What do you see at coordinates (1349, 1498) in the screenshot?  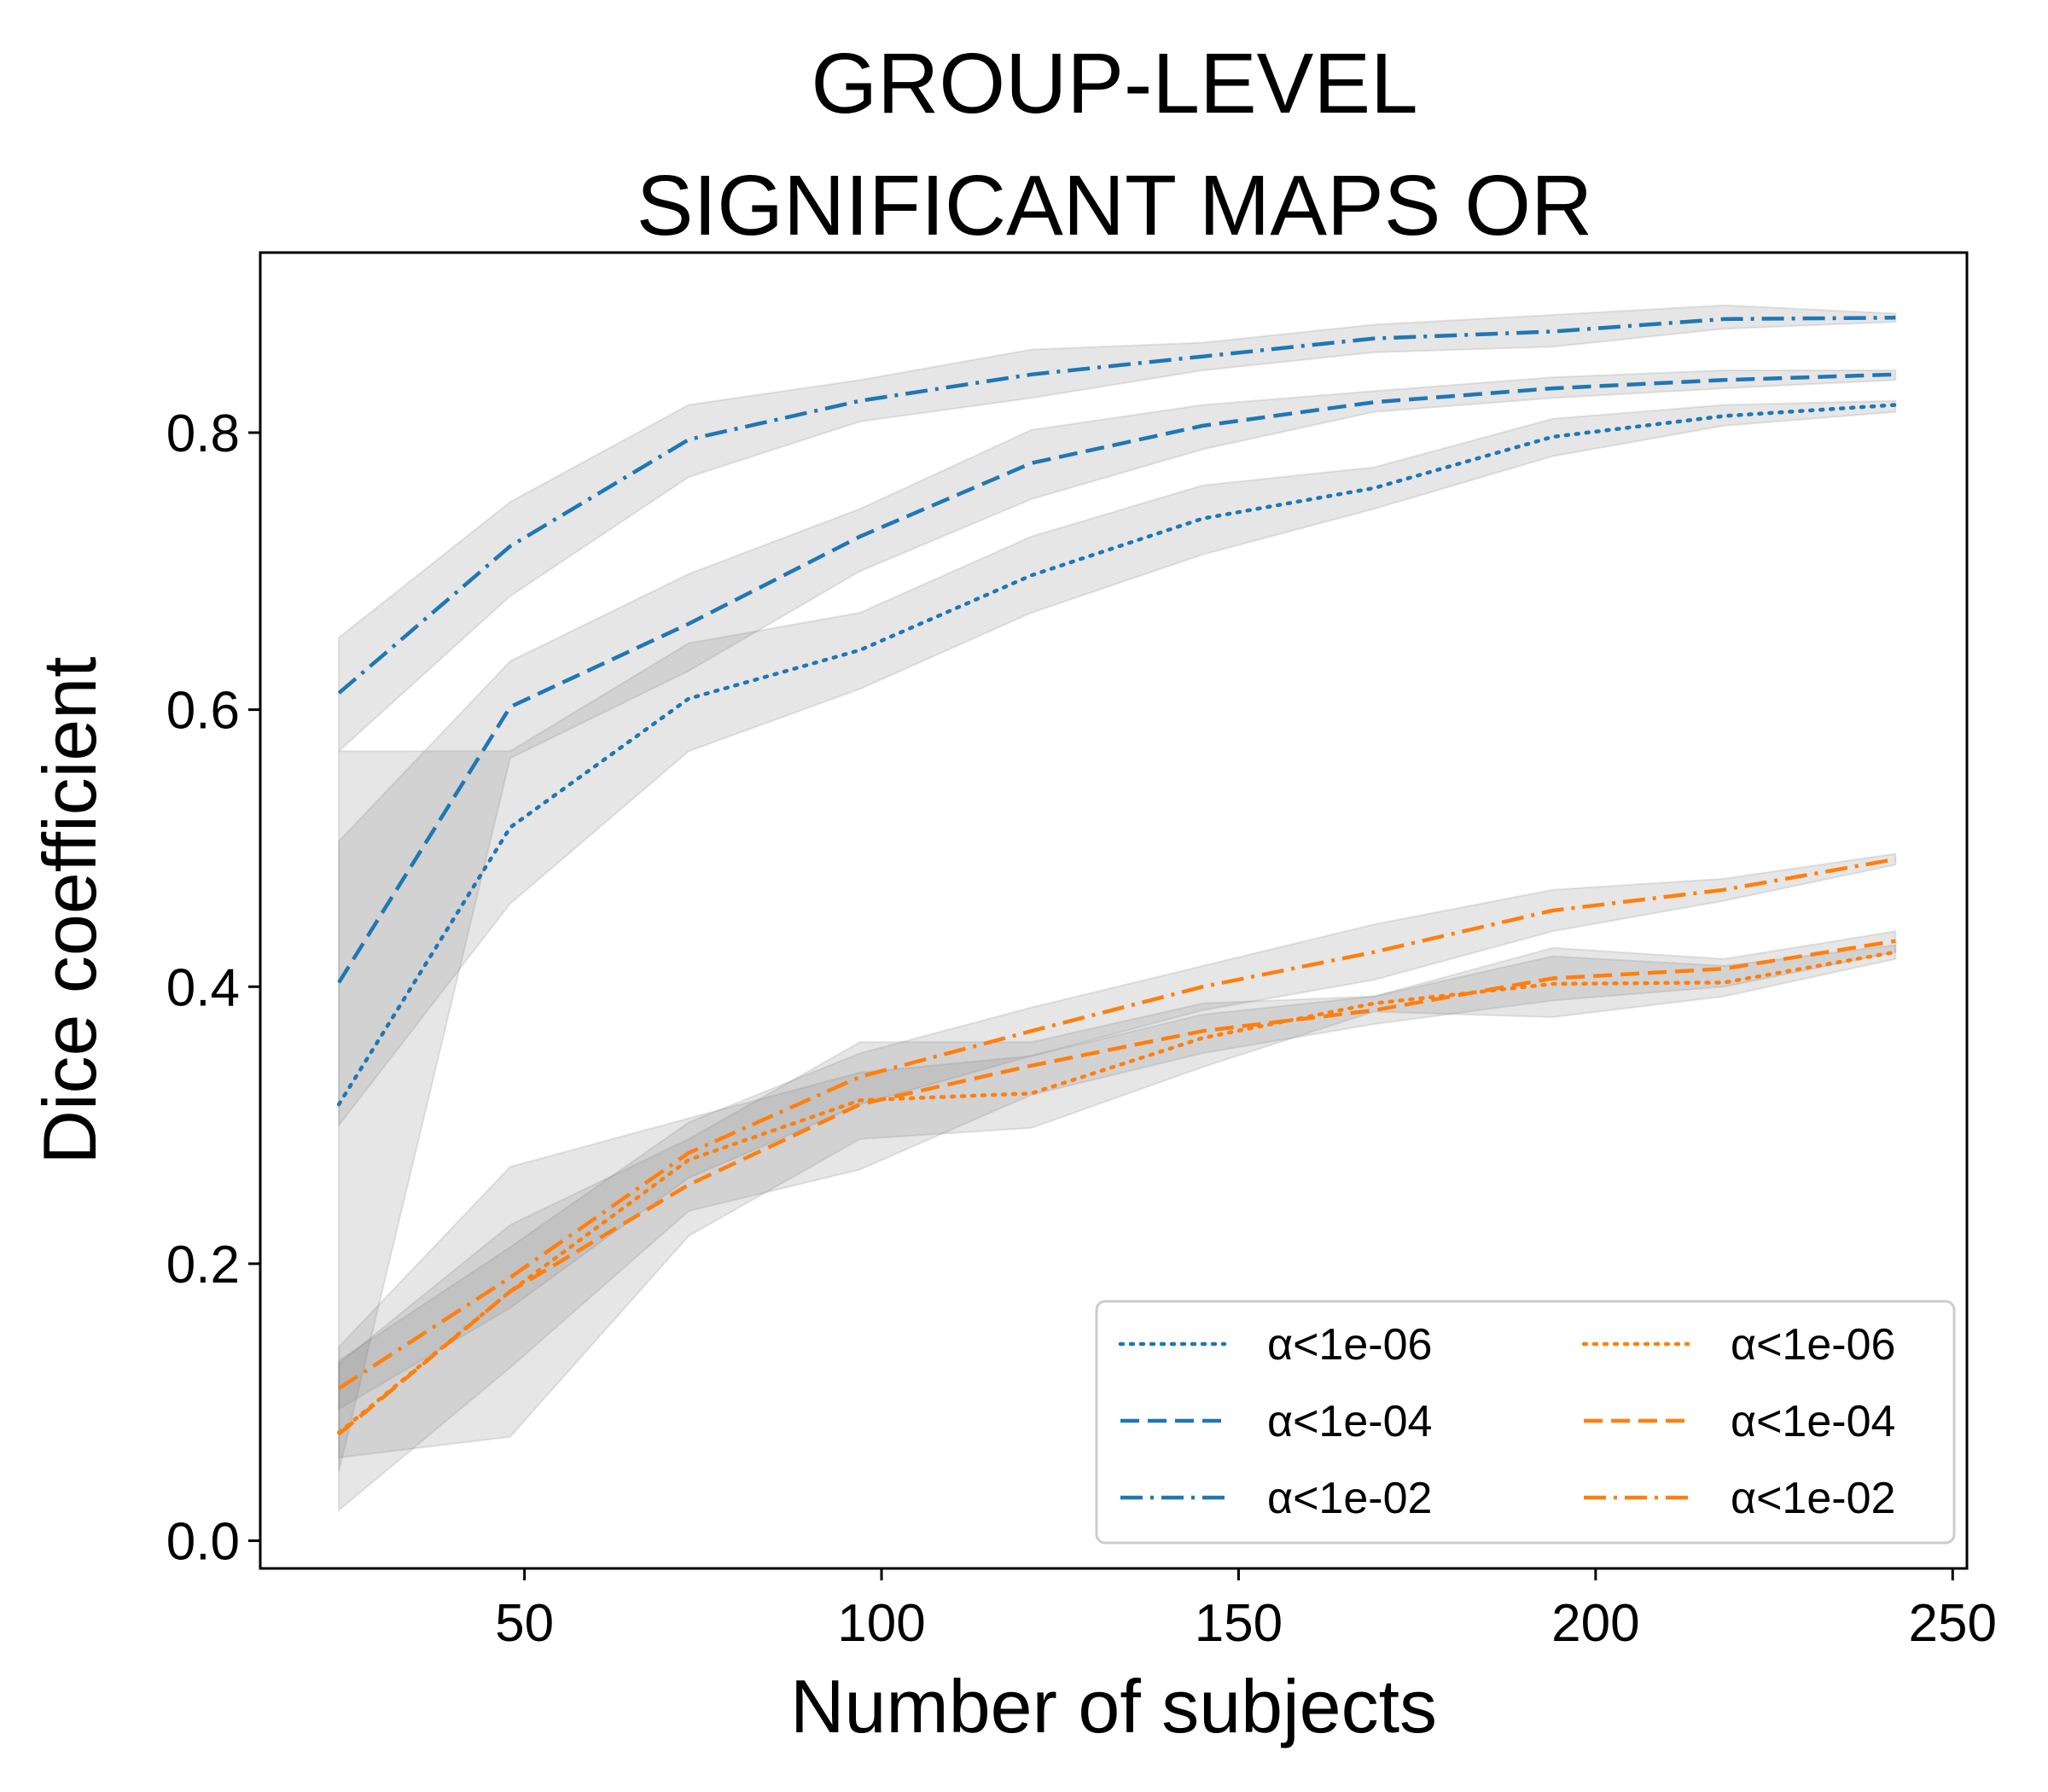 I see `legend-label-3: α<1e-02` at bounding box center [1349, 1498].